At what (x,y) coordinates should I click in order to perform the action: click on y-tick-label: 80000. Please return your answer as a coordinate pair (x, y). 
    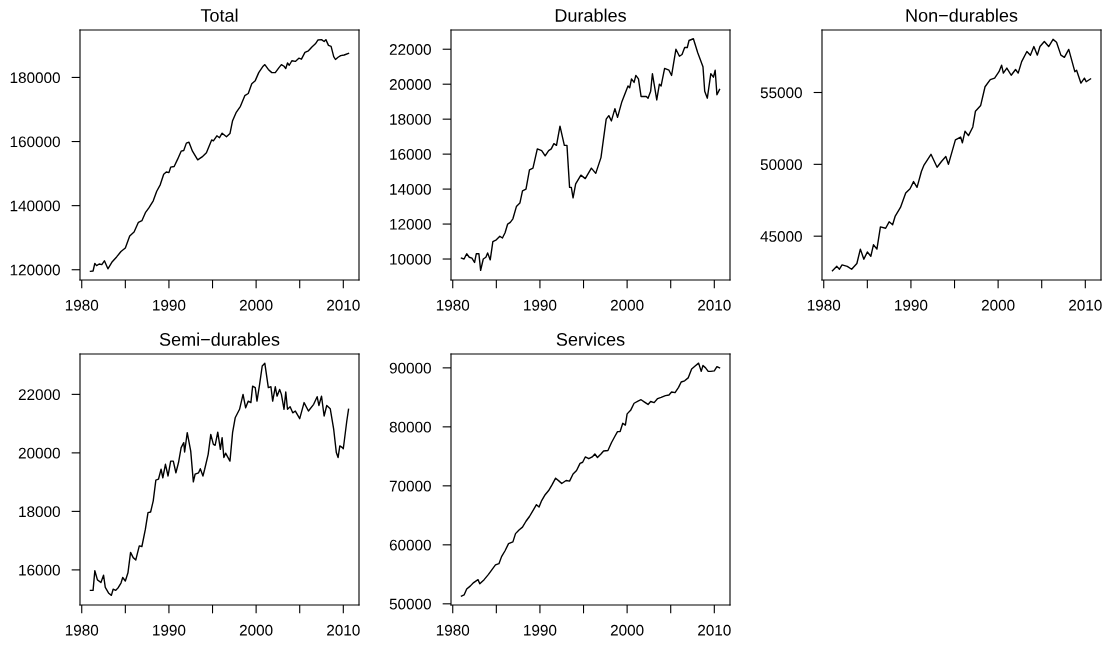
    Looking at the image, I should click on (410, 427).